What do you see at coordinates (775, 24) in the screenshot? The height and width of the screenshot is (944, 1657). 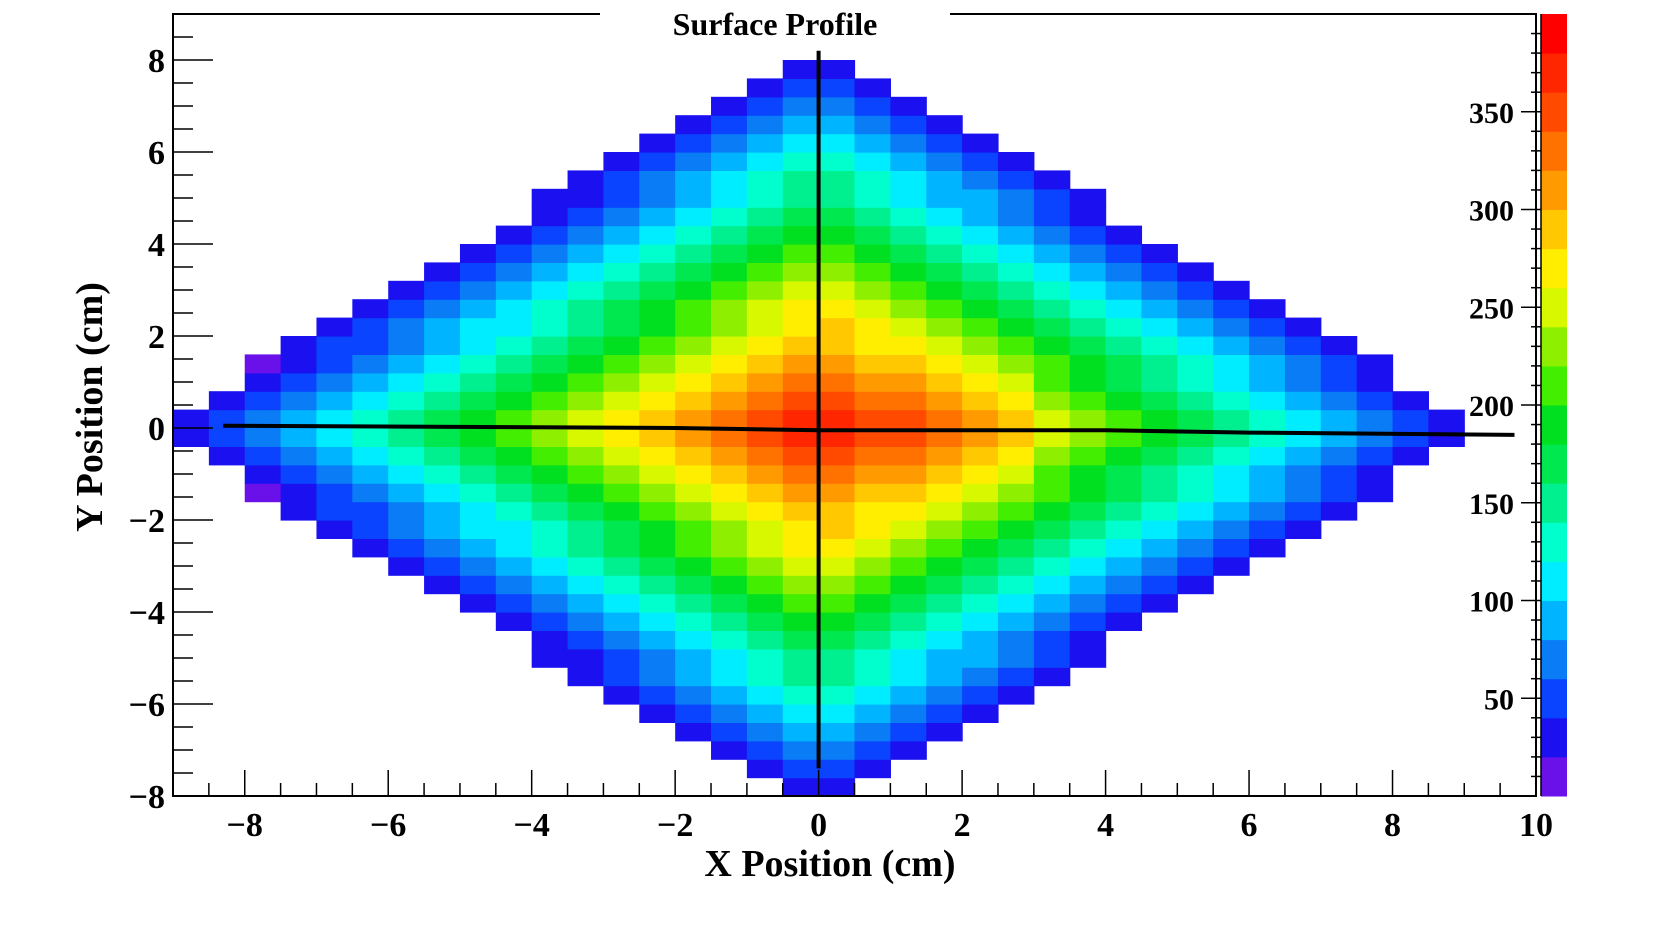 I see `chart-title: Surface Profile` at bounding box center [775, 24].